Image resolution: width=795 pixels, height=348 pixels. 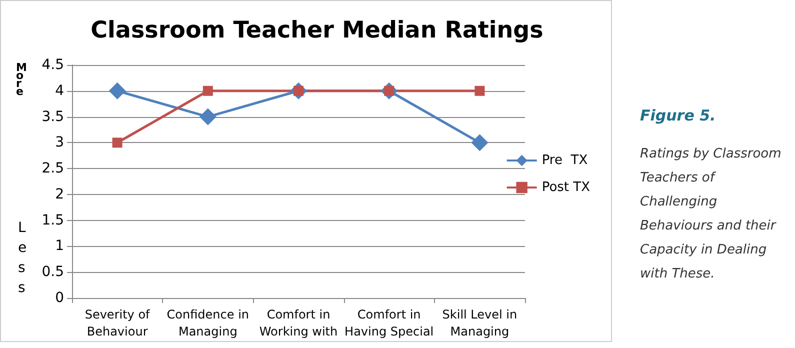 What do you see at coordinates (298, 323) in the screenshot?
I see `x-tick-label: Comfort in Working with` at bounding box center [298, 323].